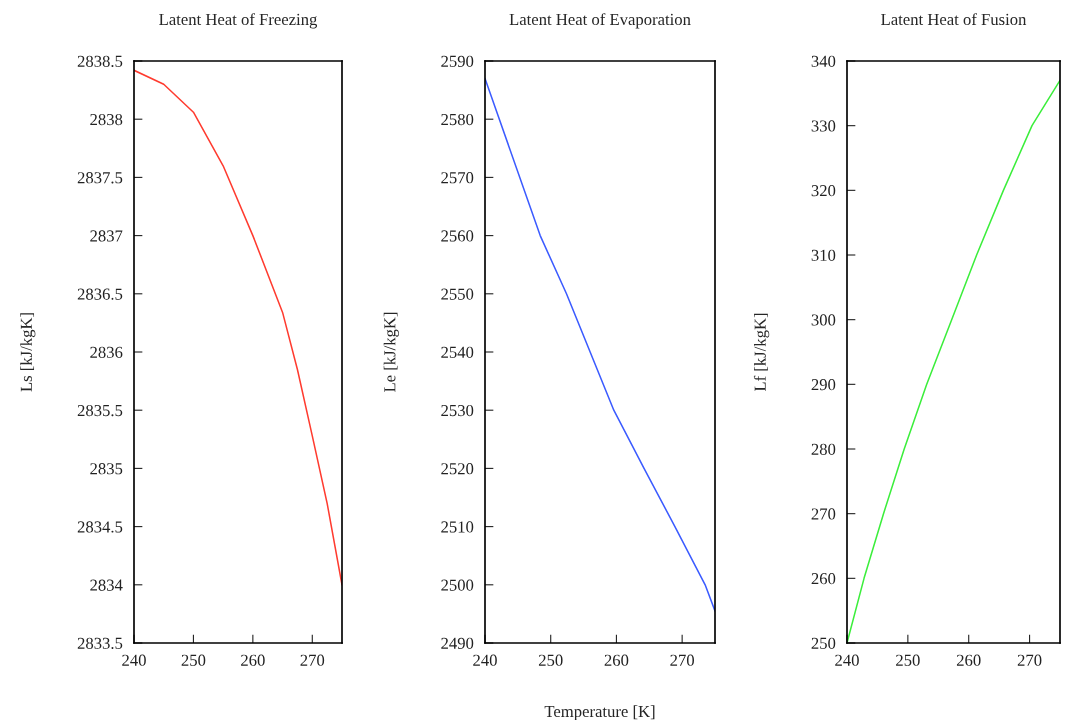 This screenshot has width=1082, height=720. Describe the element at coordinates (823, 643) in the screenshot. I see `y-tick-label: 250` at that location.